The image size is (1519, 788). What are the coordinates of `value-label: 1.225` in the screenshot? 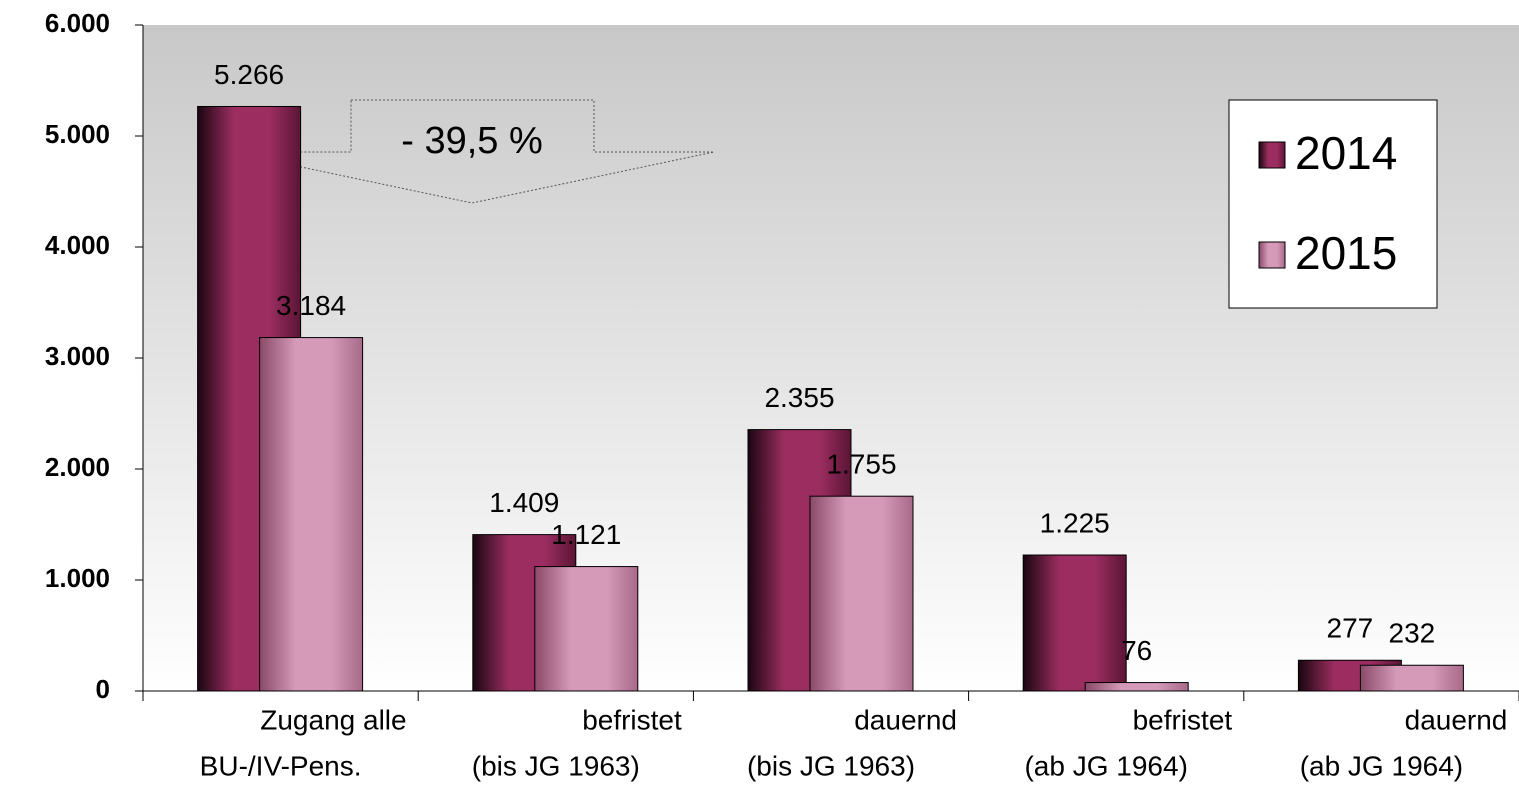 It's located at (1075, 522).